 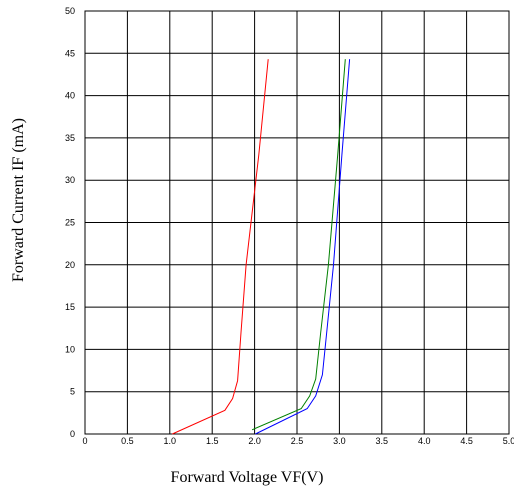 I want to click on x-tick-label: 0.5, so click(x=127, y=441).